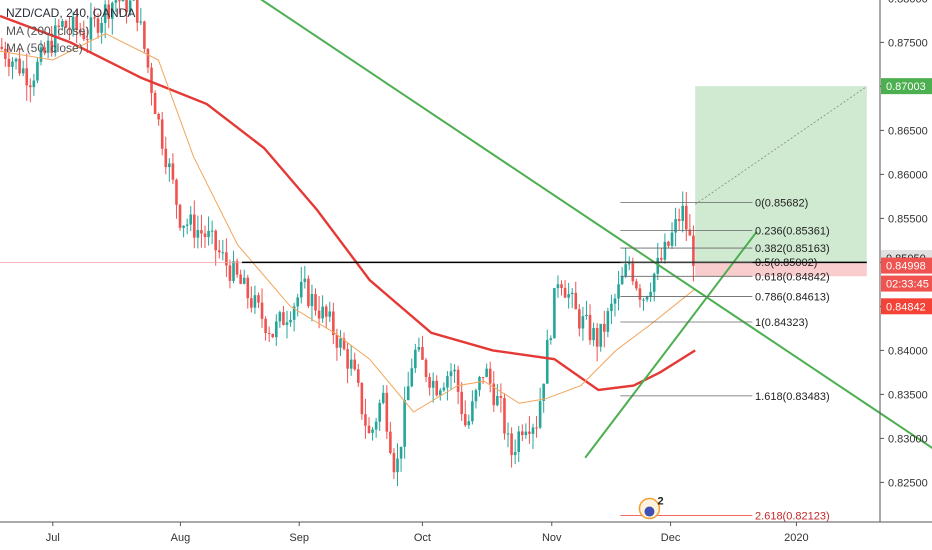 This screenshot has height=550, width=932. What do you see at coordinates (651, 508) in the screenshot?
I see `event-marker-layer: 2` at bounding box center [651, 508].